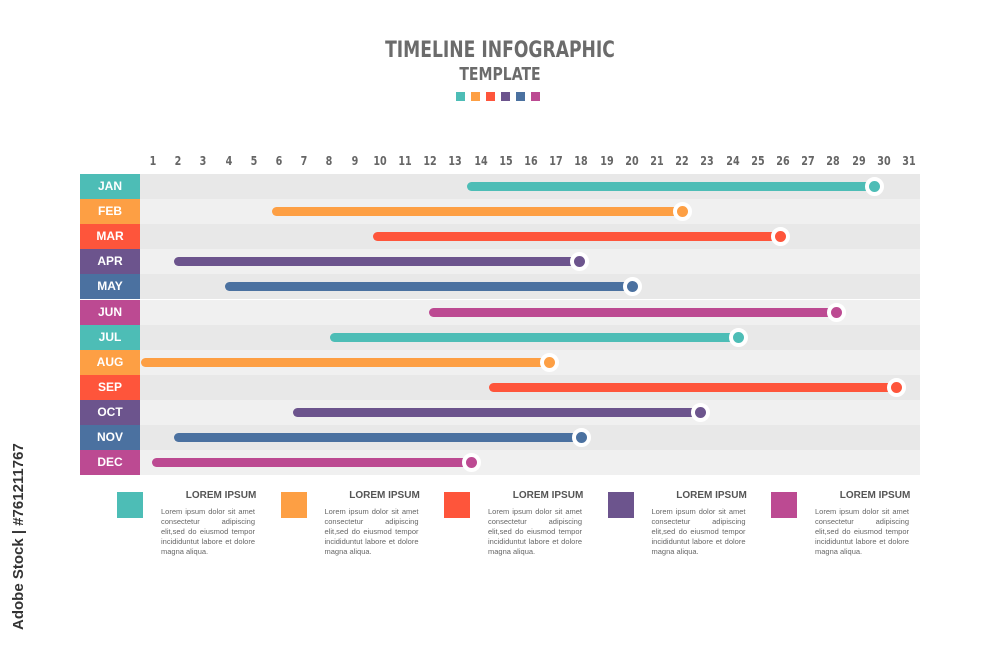 This screenshot has width=1000, height=645. Describe the element at coordinates (110, 262) in the screenshot. I see `month-label: APR` at that location.